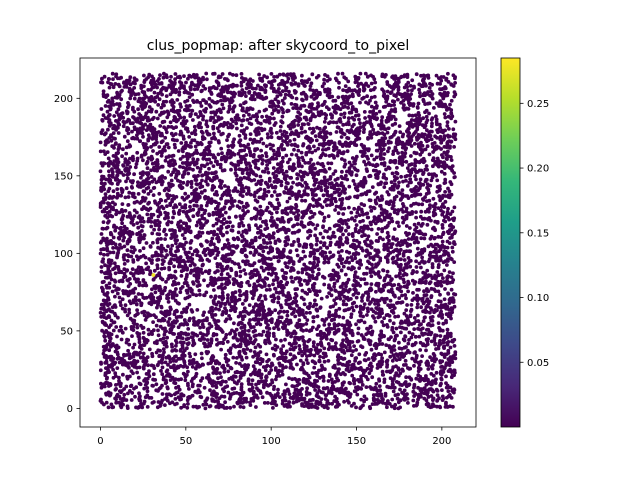 This screenshot has width=640, height=480. I want to click on y-tick-label: 50, so click(66, 331).